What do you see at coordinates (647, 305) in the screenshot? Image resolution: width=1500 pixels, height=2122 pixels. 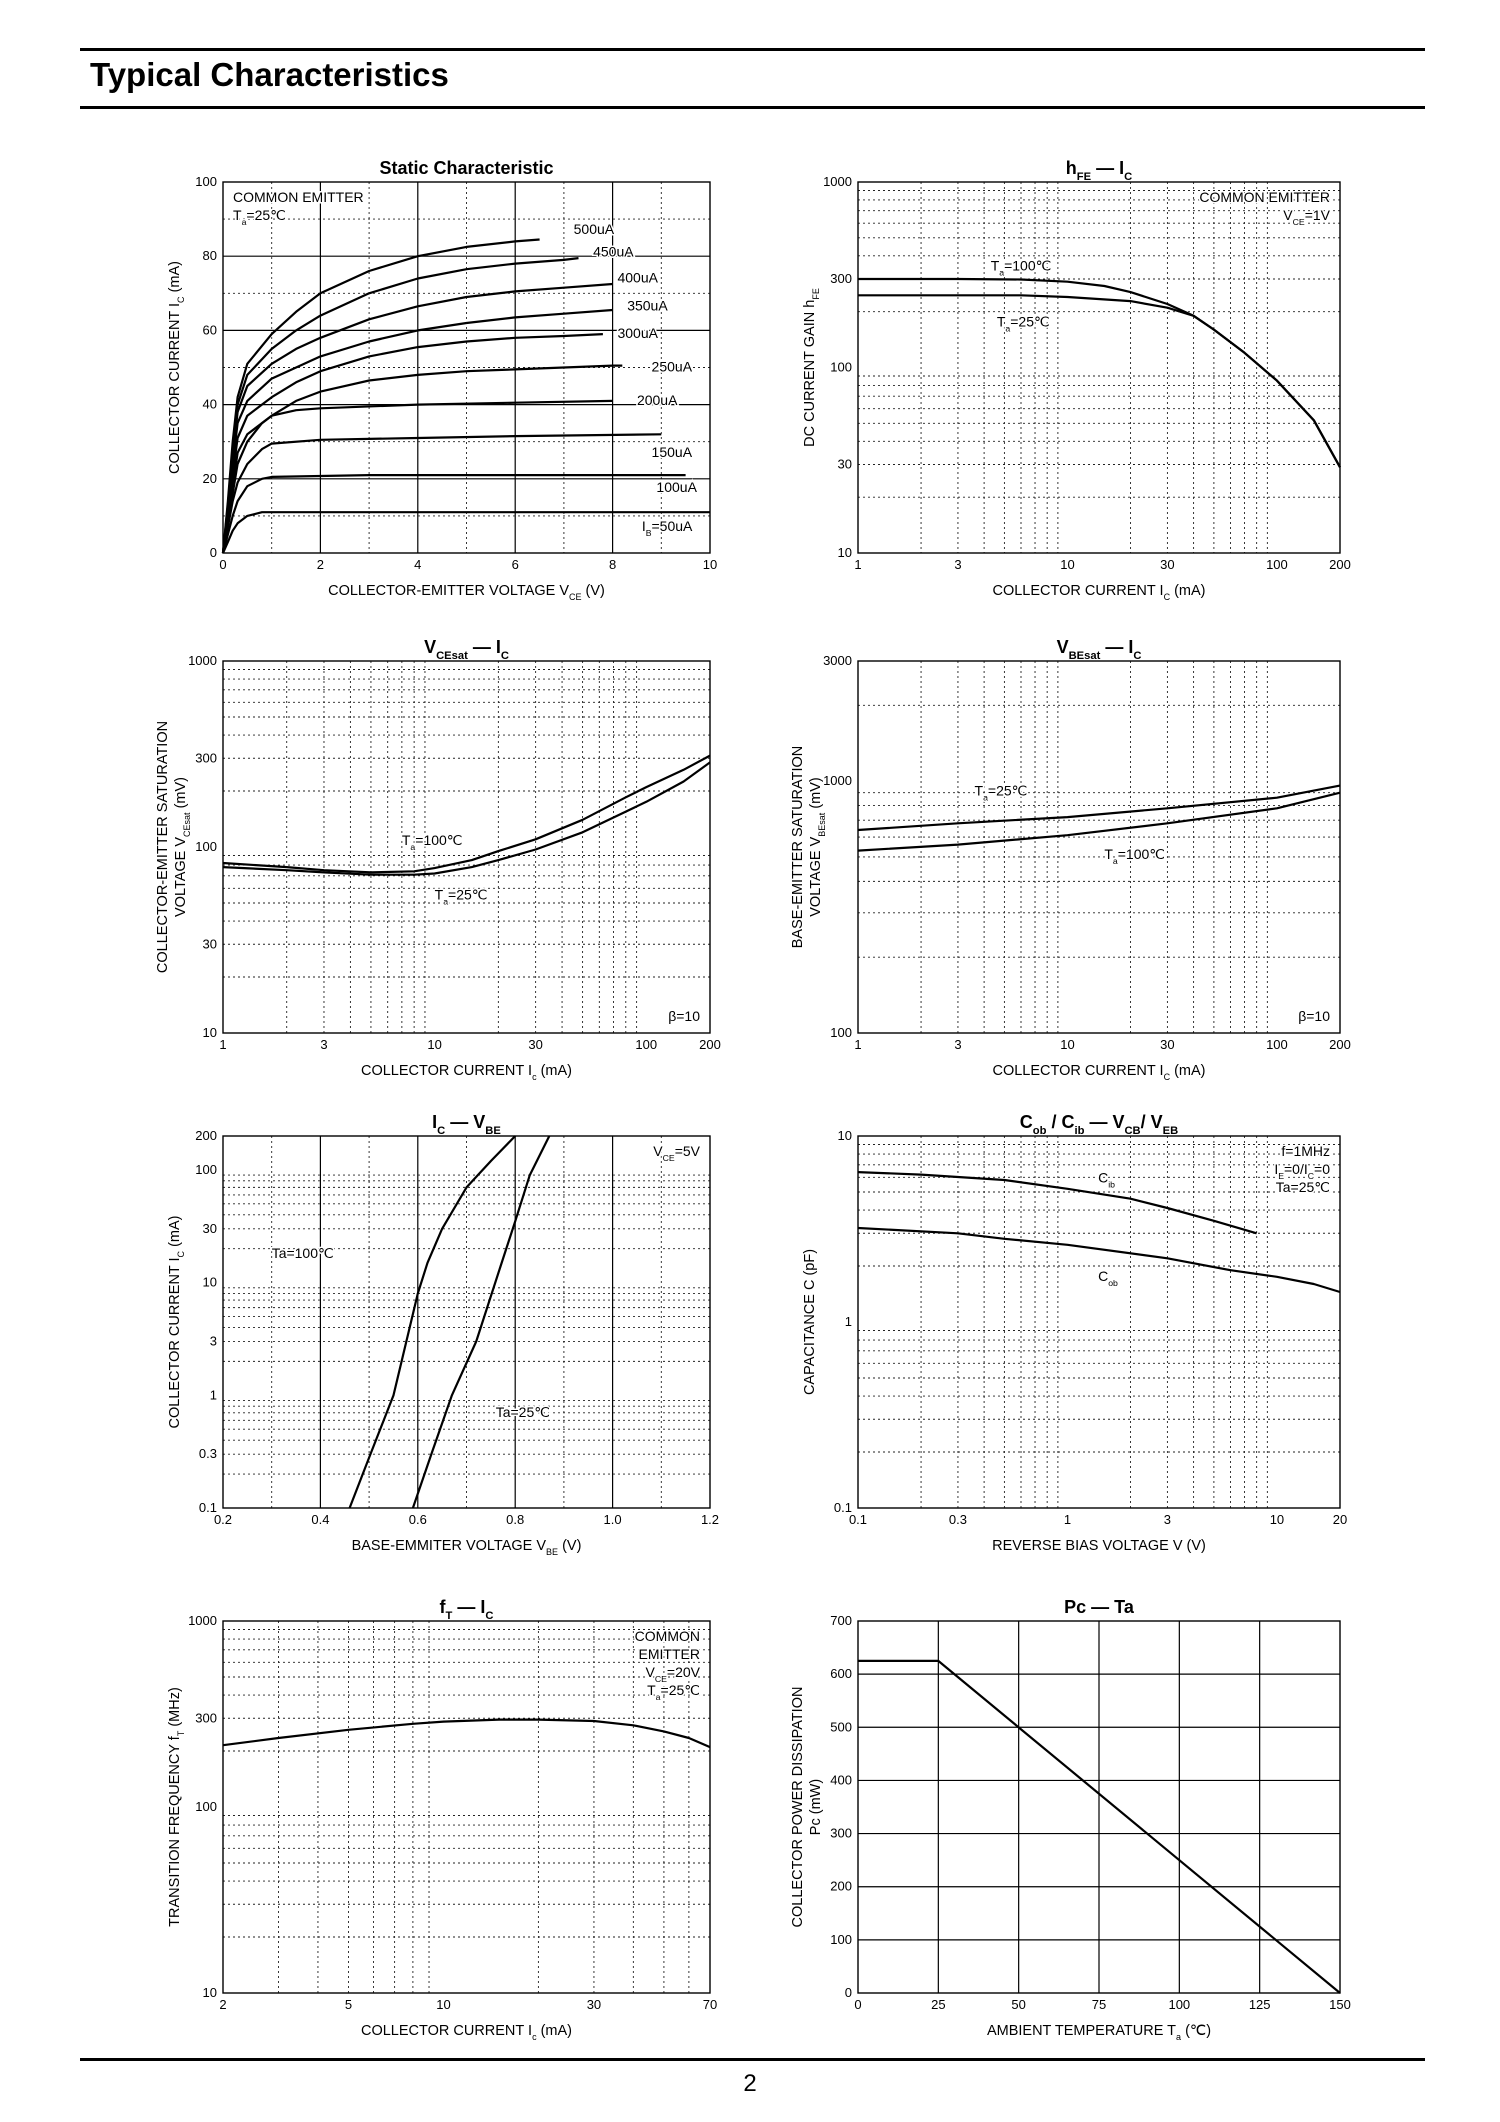 I see `series-label: 350uA` at bounding box center [647, 305].